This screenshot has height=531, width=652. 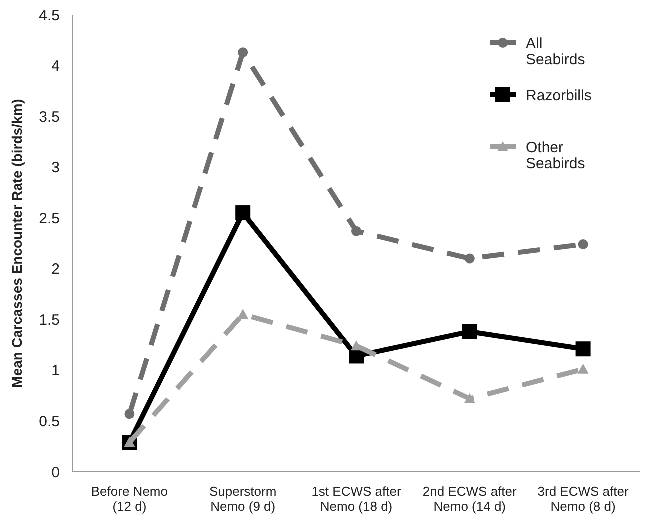 I want to click on y-tick-label: 2.5, so click(x=49, y=219).